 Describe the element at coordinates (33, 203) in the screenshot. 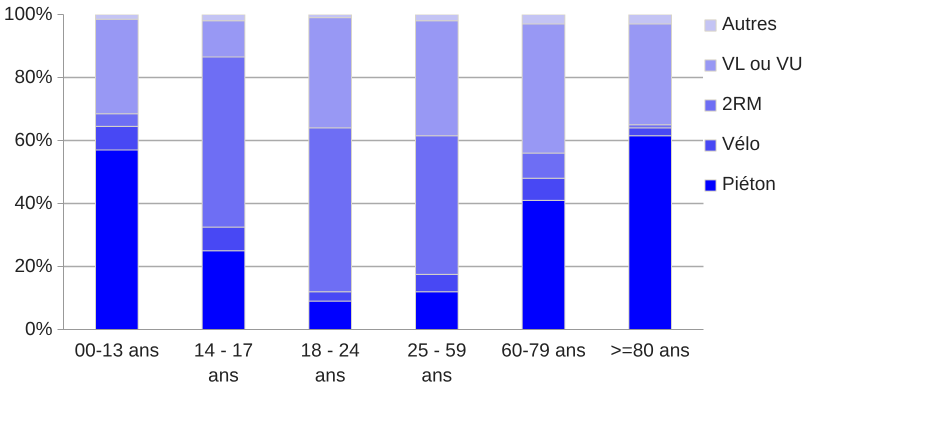

I see `y-tick-label: 40%` at that location.